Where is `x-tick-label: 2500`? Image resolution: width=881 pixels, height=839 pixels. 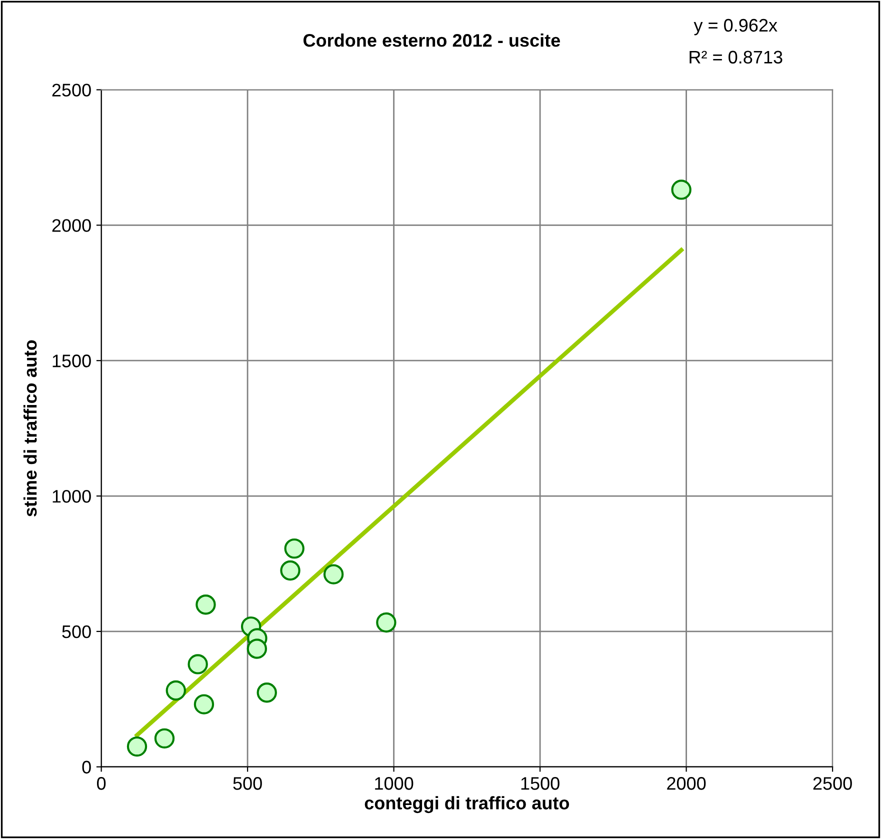 x-tick-label: 2500 is located at coordinates (832, 783).